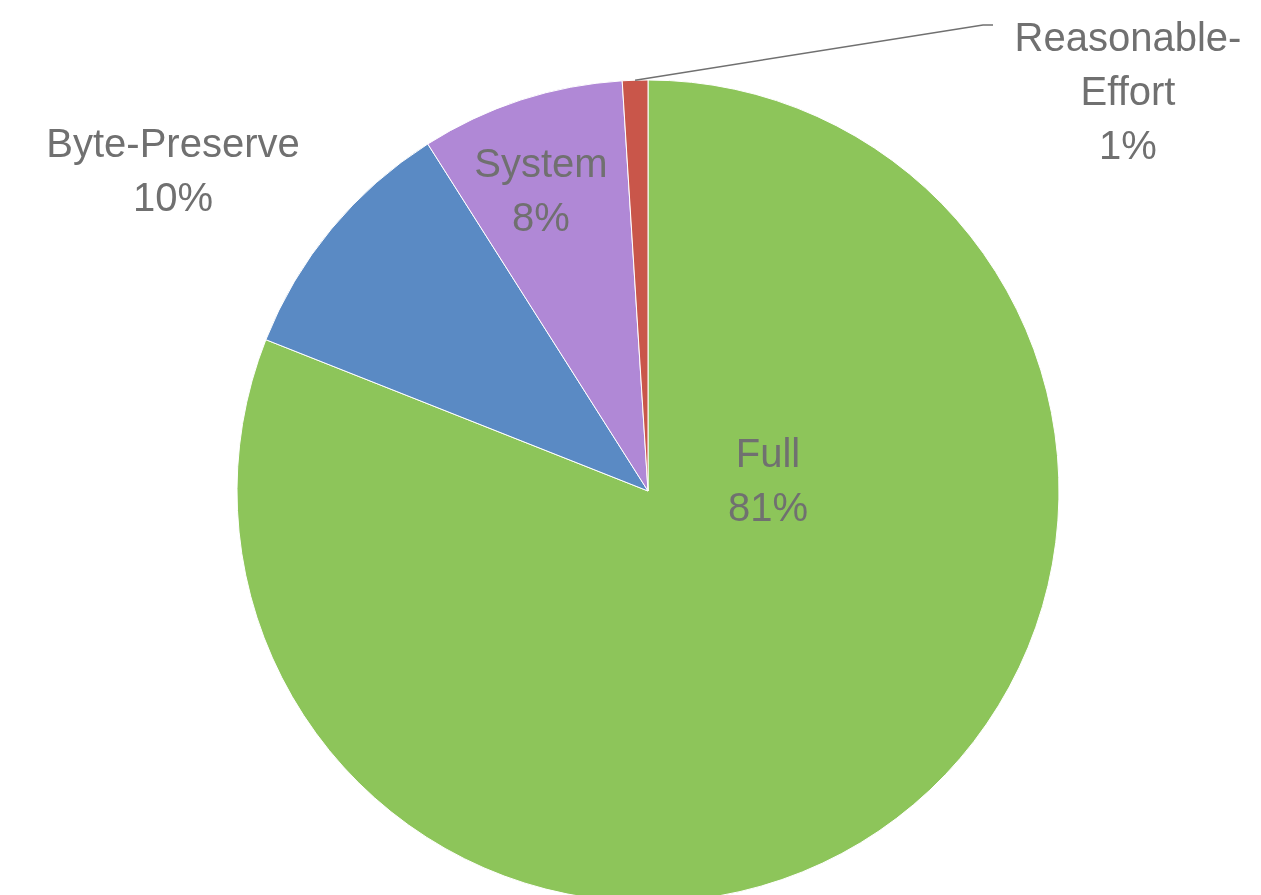  What do you see at coordinates (541, 216) in the screenshot?
I see `data-label: 8%` at bounding box center [541, 216].